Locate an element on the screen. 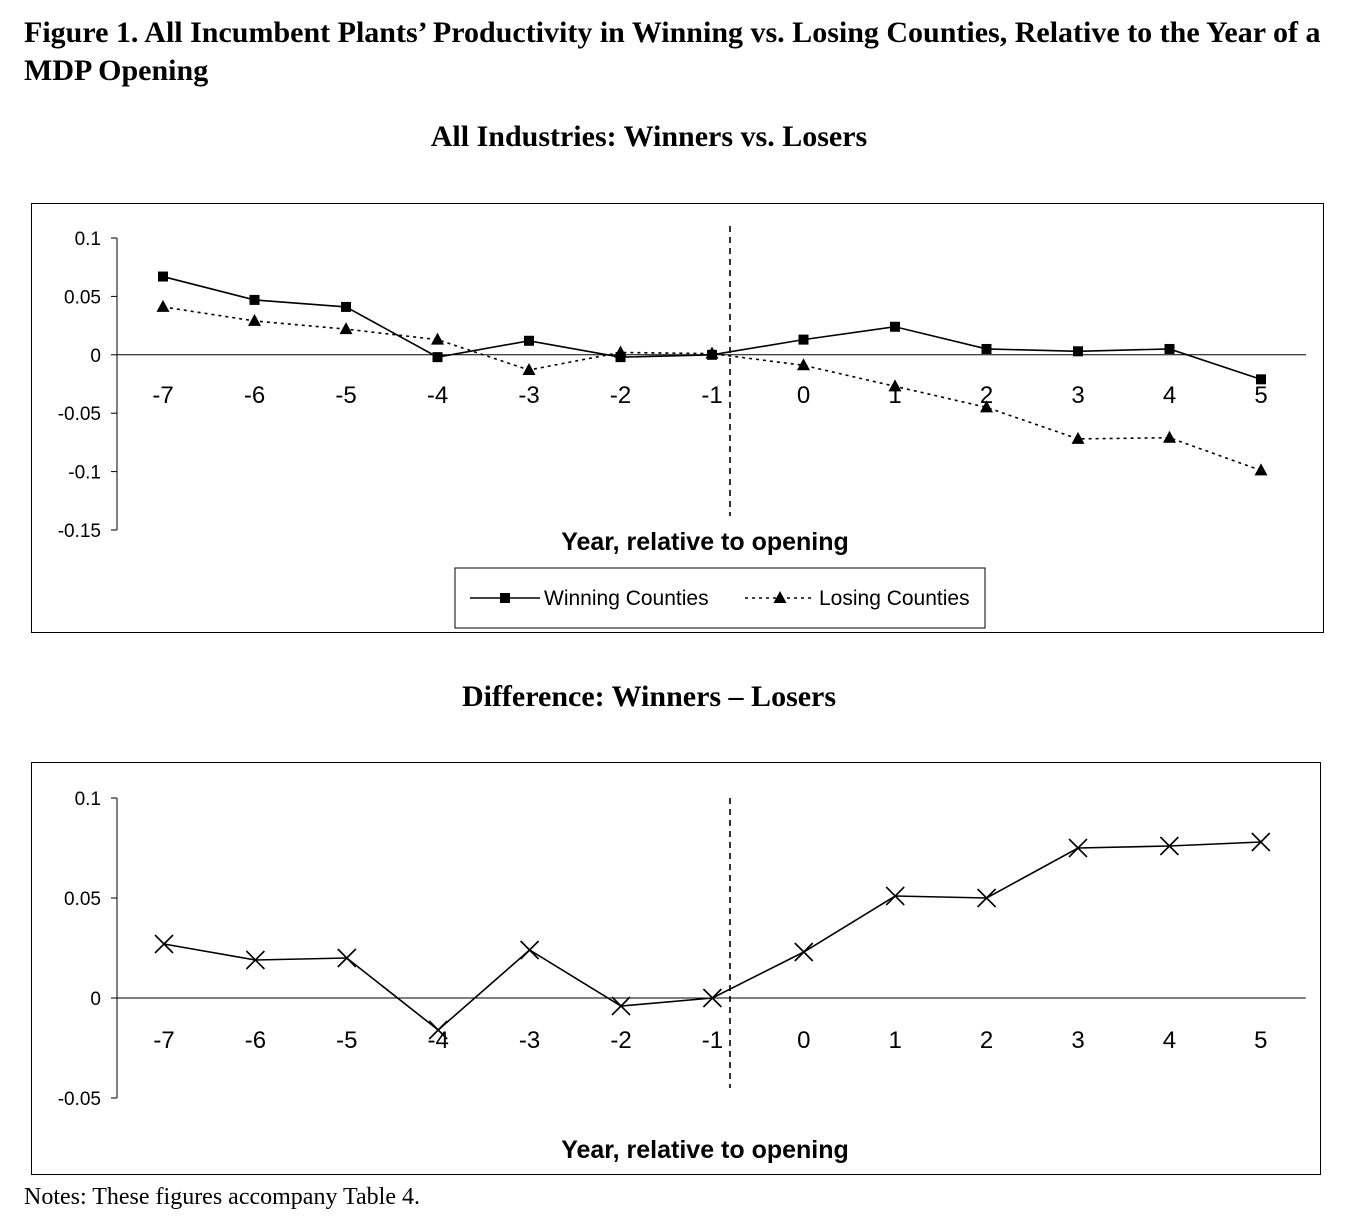 Image resolution: width=1358 pixels, height=1226 pixels. chart-1-legend: Winning Counties Losing Counties is located at coordinates (720, 598).